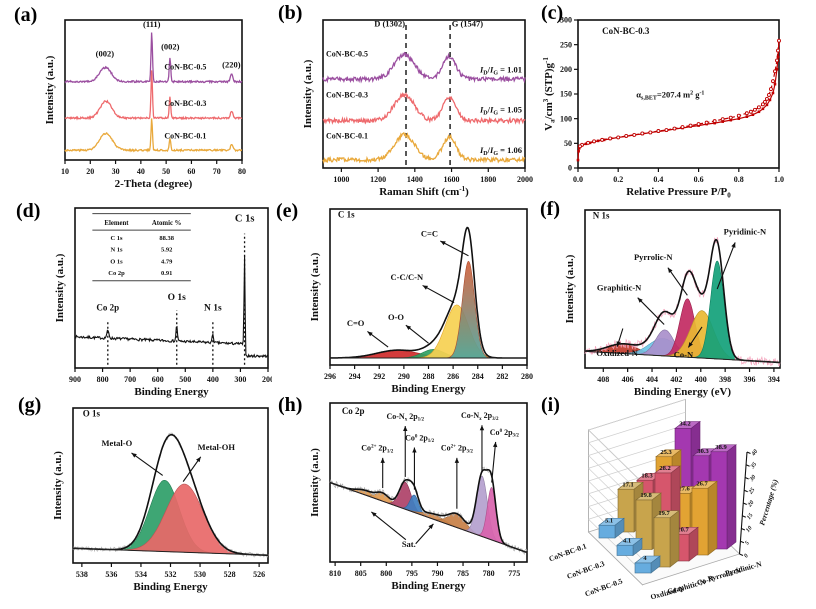  What do you see at coordinates (751, 491) in the screenshot?
I see `svg-text: 25` at bounding box center [751, 491].